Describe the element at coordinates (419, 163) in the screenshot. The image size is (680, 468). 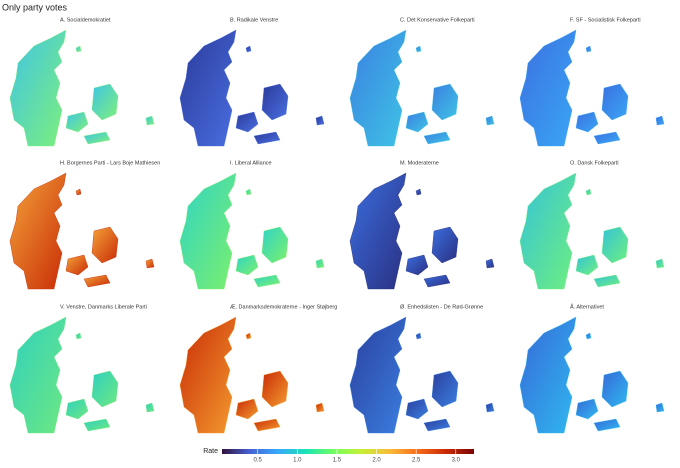
I see `panel-title: M. Moderaterne` at that location.